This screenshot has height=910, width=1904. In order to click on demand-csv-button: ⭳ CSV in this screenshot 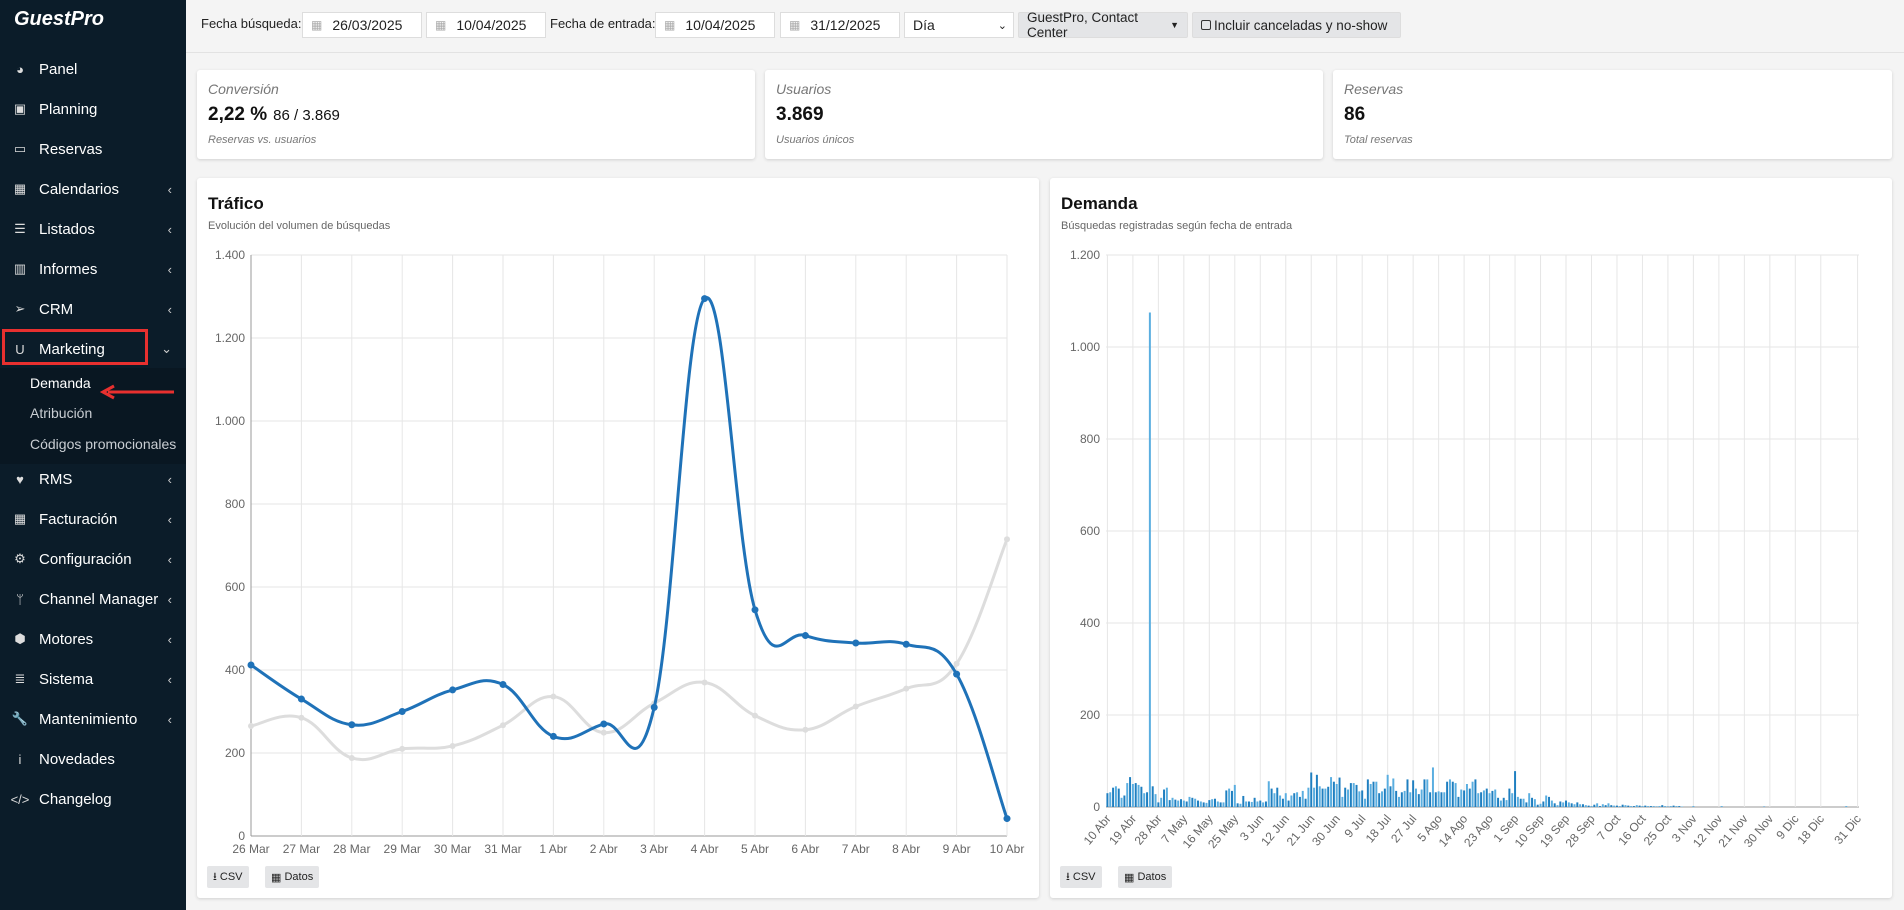, I will do `click(1081, 877)`.